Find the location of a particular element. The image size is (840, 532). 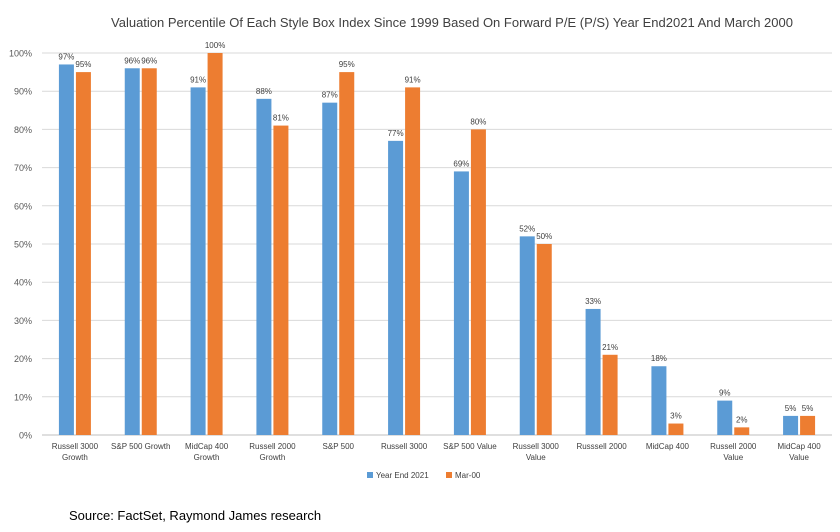

data-label: 9% is located at coordinates (725, 393).